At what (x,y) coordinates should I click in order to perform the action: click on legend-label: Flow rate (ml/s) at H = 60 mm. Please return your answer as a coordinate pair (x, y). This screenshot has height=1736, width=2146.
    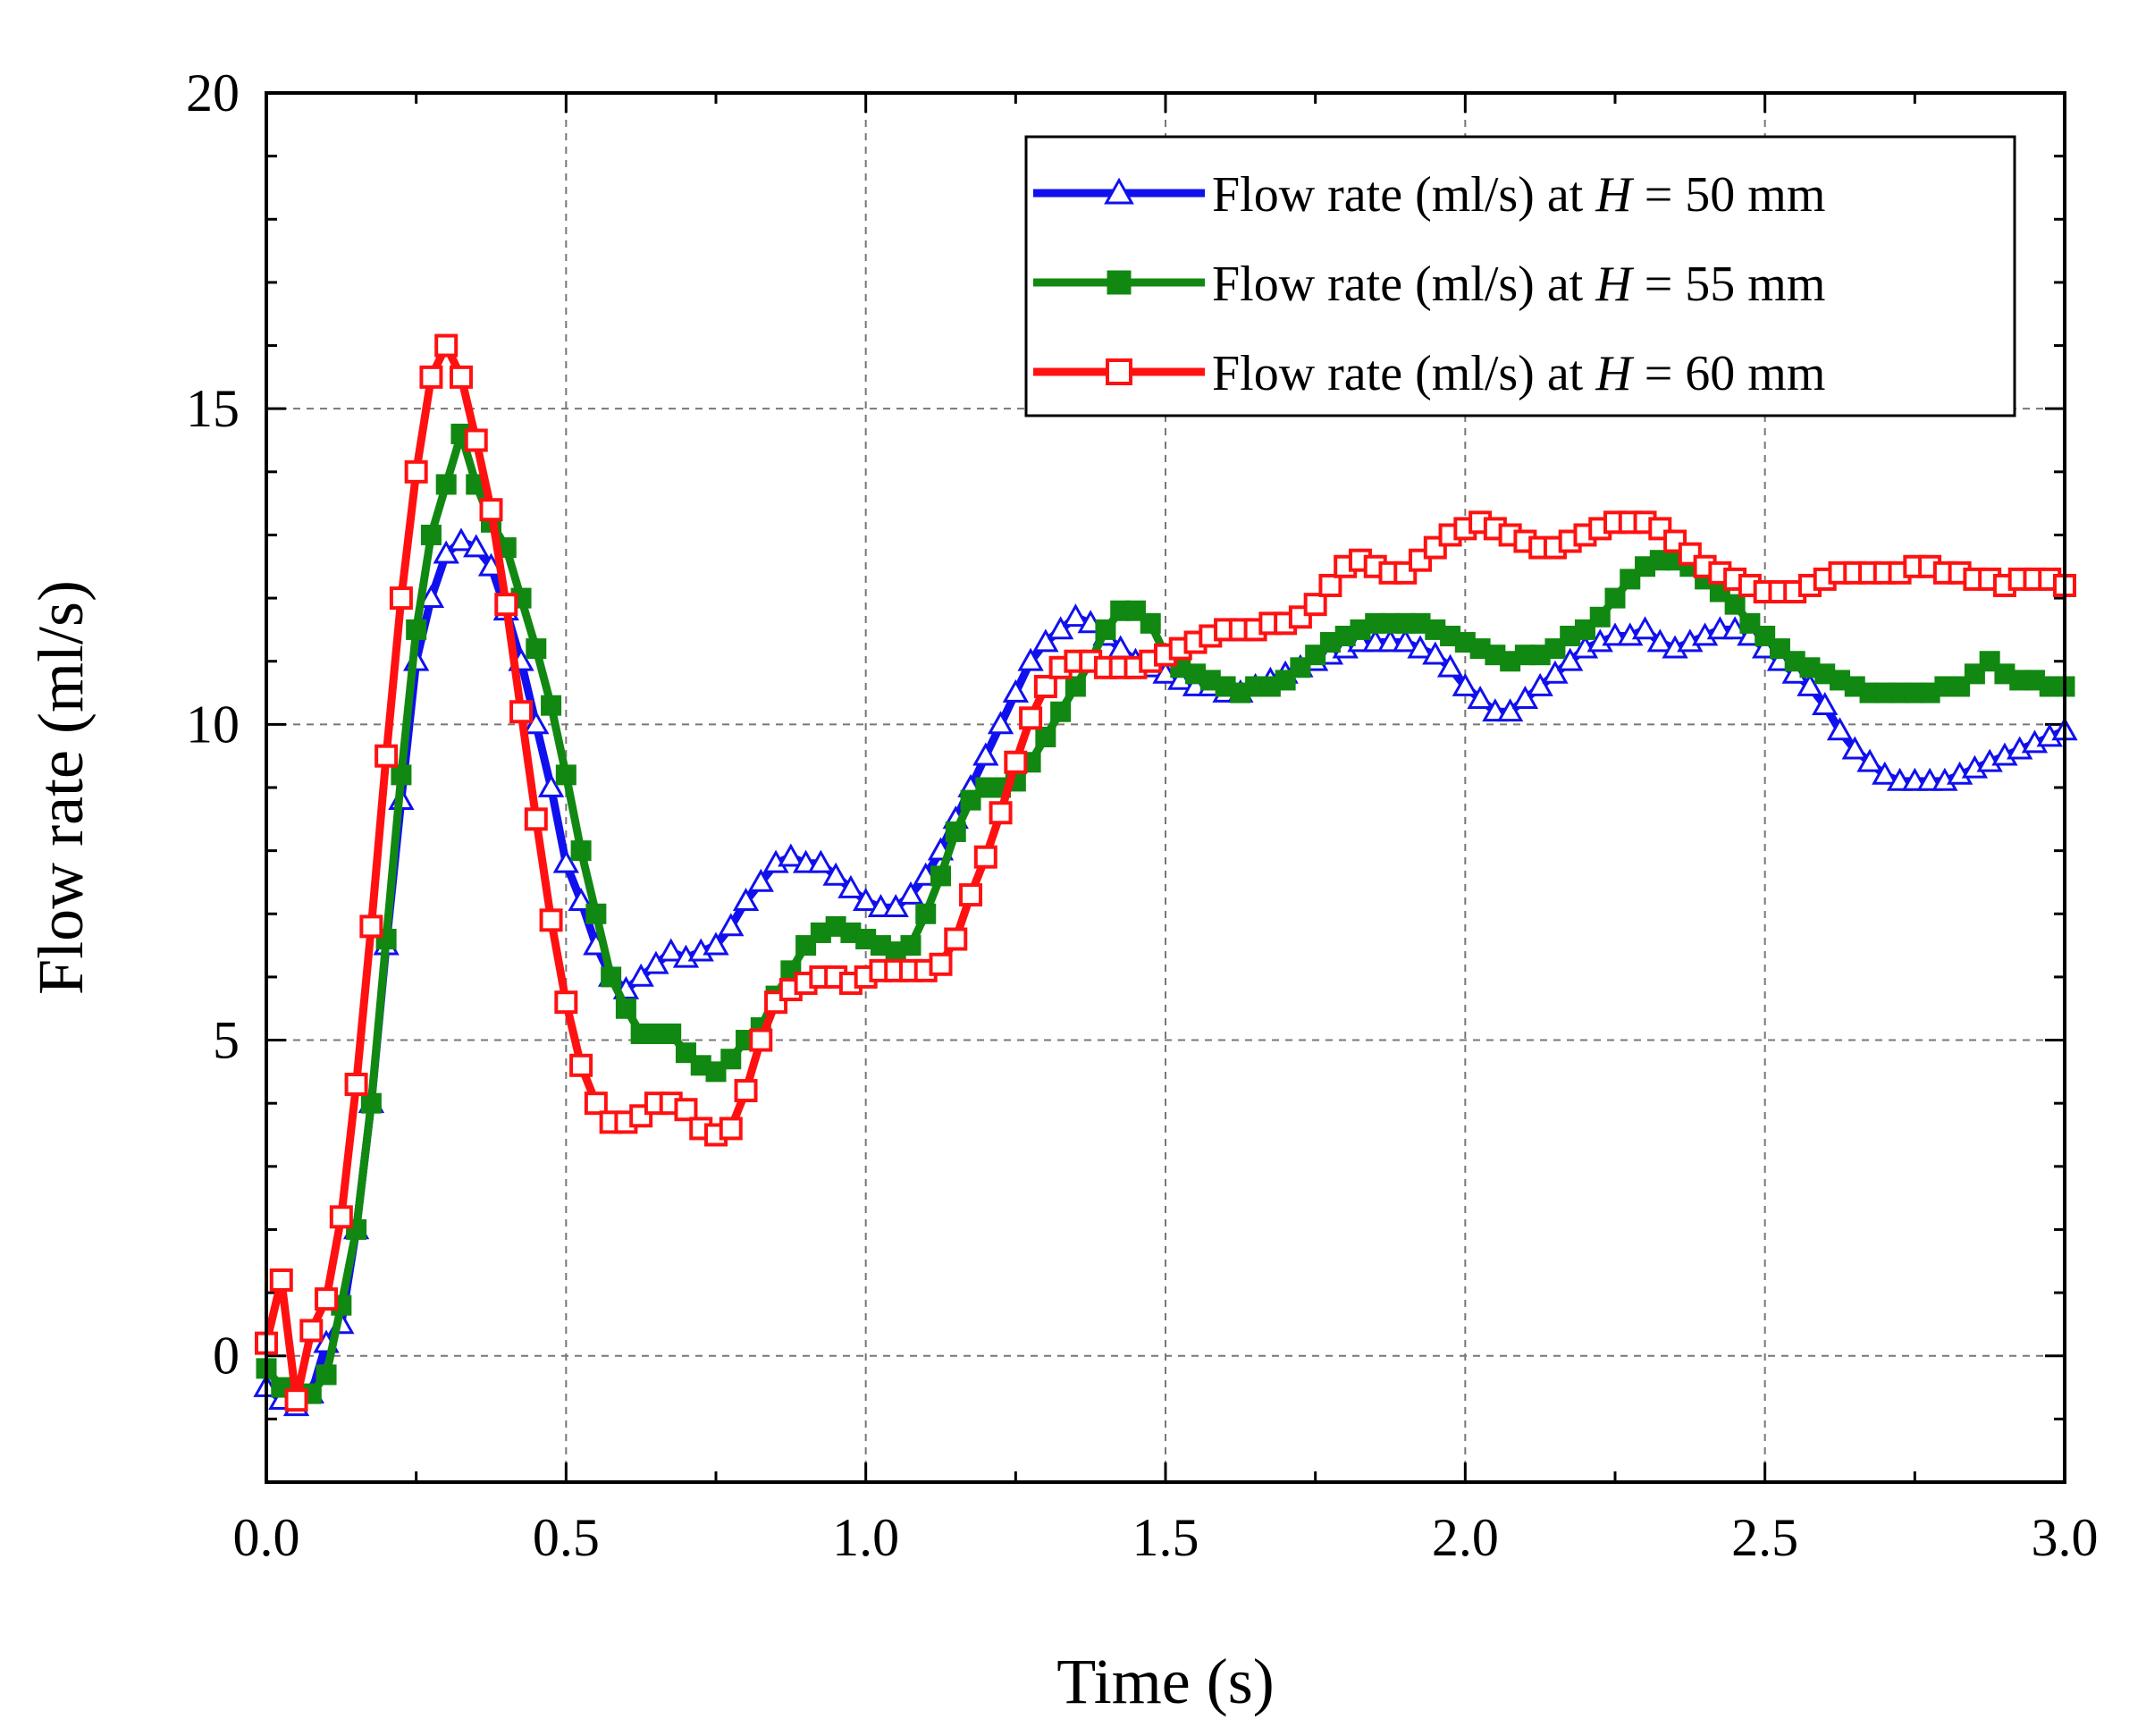
    Looking at the image, I should click on (1518, 373).